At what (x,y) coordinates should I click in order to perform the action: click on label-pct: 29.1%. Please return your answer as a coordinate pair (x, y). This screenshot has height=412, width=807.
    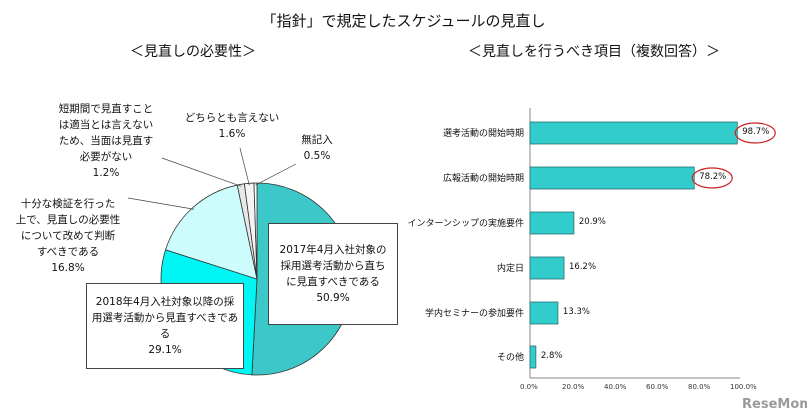
    Looking at the image, I should click on (165, 350).